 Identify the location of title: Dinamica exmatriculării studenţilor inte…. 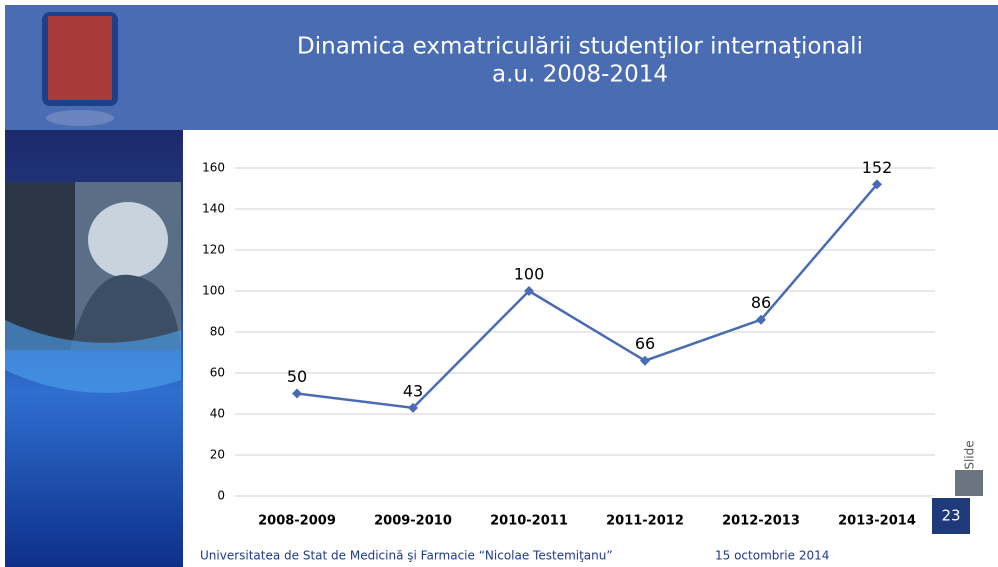
(580, 47).